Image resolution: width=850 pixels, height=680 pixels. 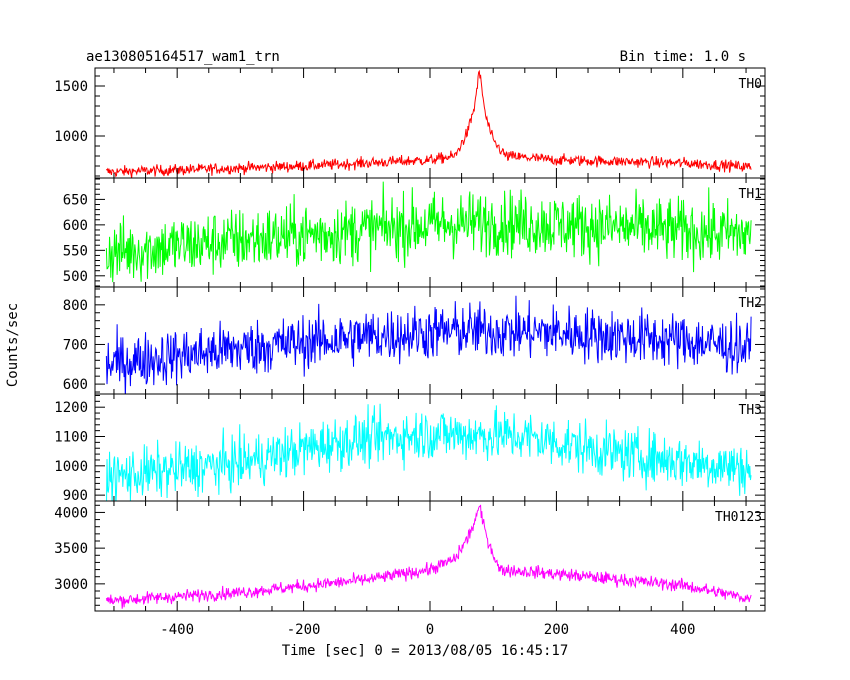 What do you see at coordinates (71, 87) in the screenshot?
I see `y-tick-label: 1500` at bounding box center [71, 87].